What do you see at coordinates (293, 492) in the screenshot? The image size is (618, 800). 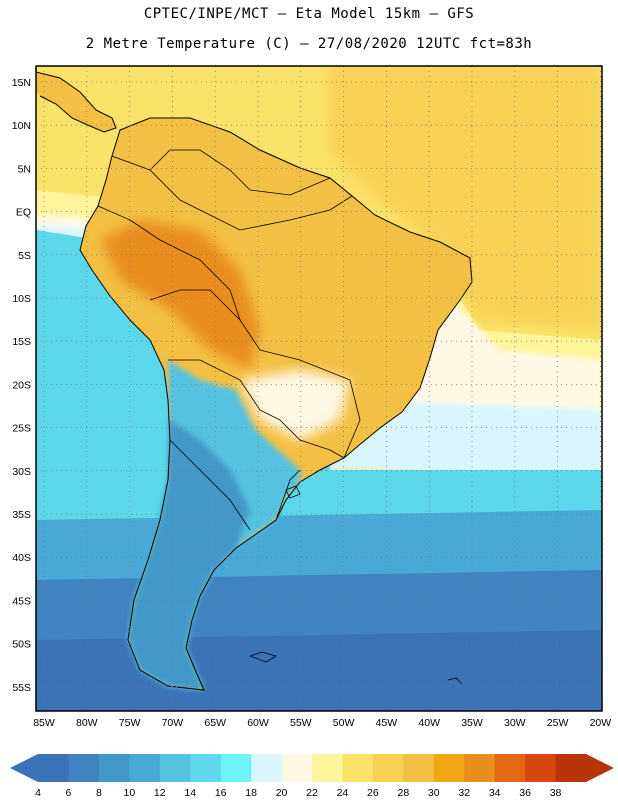 I see `lagoa-dos-patos` at bounding box center [293, 492].